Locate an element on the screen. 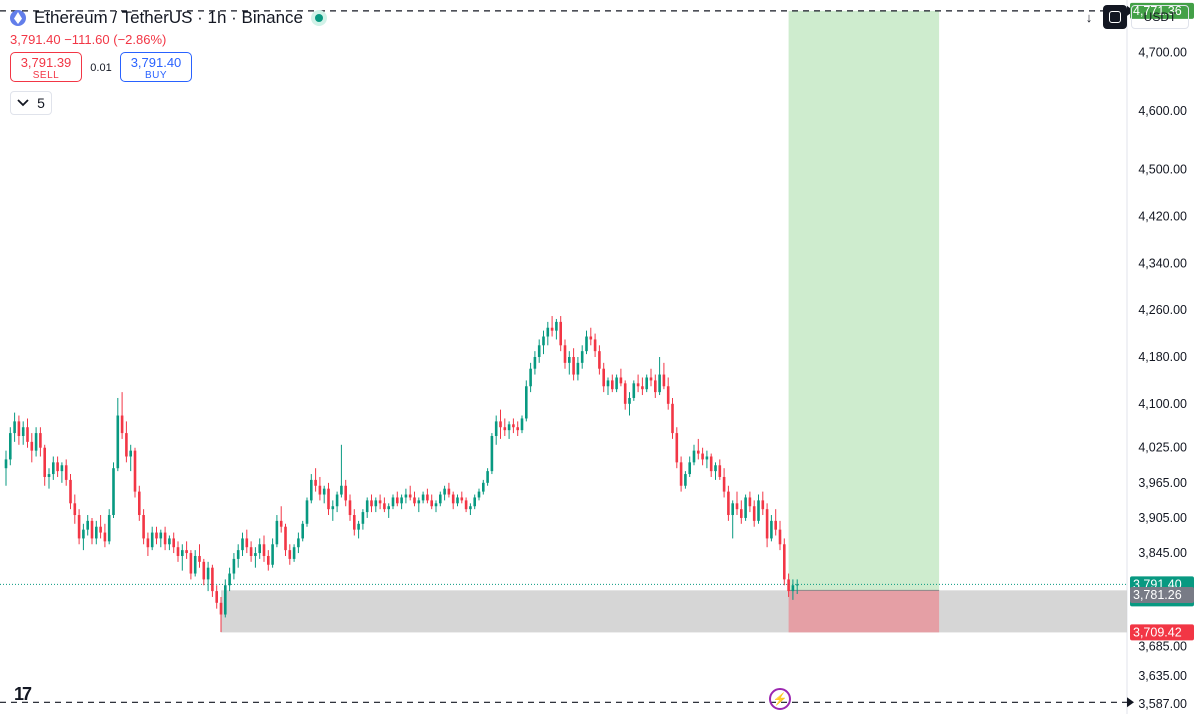  stop-loss-zone is located at coordinates (864, 611).